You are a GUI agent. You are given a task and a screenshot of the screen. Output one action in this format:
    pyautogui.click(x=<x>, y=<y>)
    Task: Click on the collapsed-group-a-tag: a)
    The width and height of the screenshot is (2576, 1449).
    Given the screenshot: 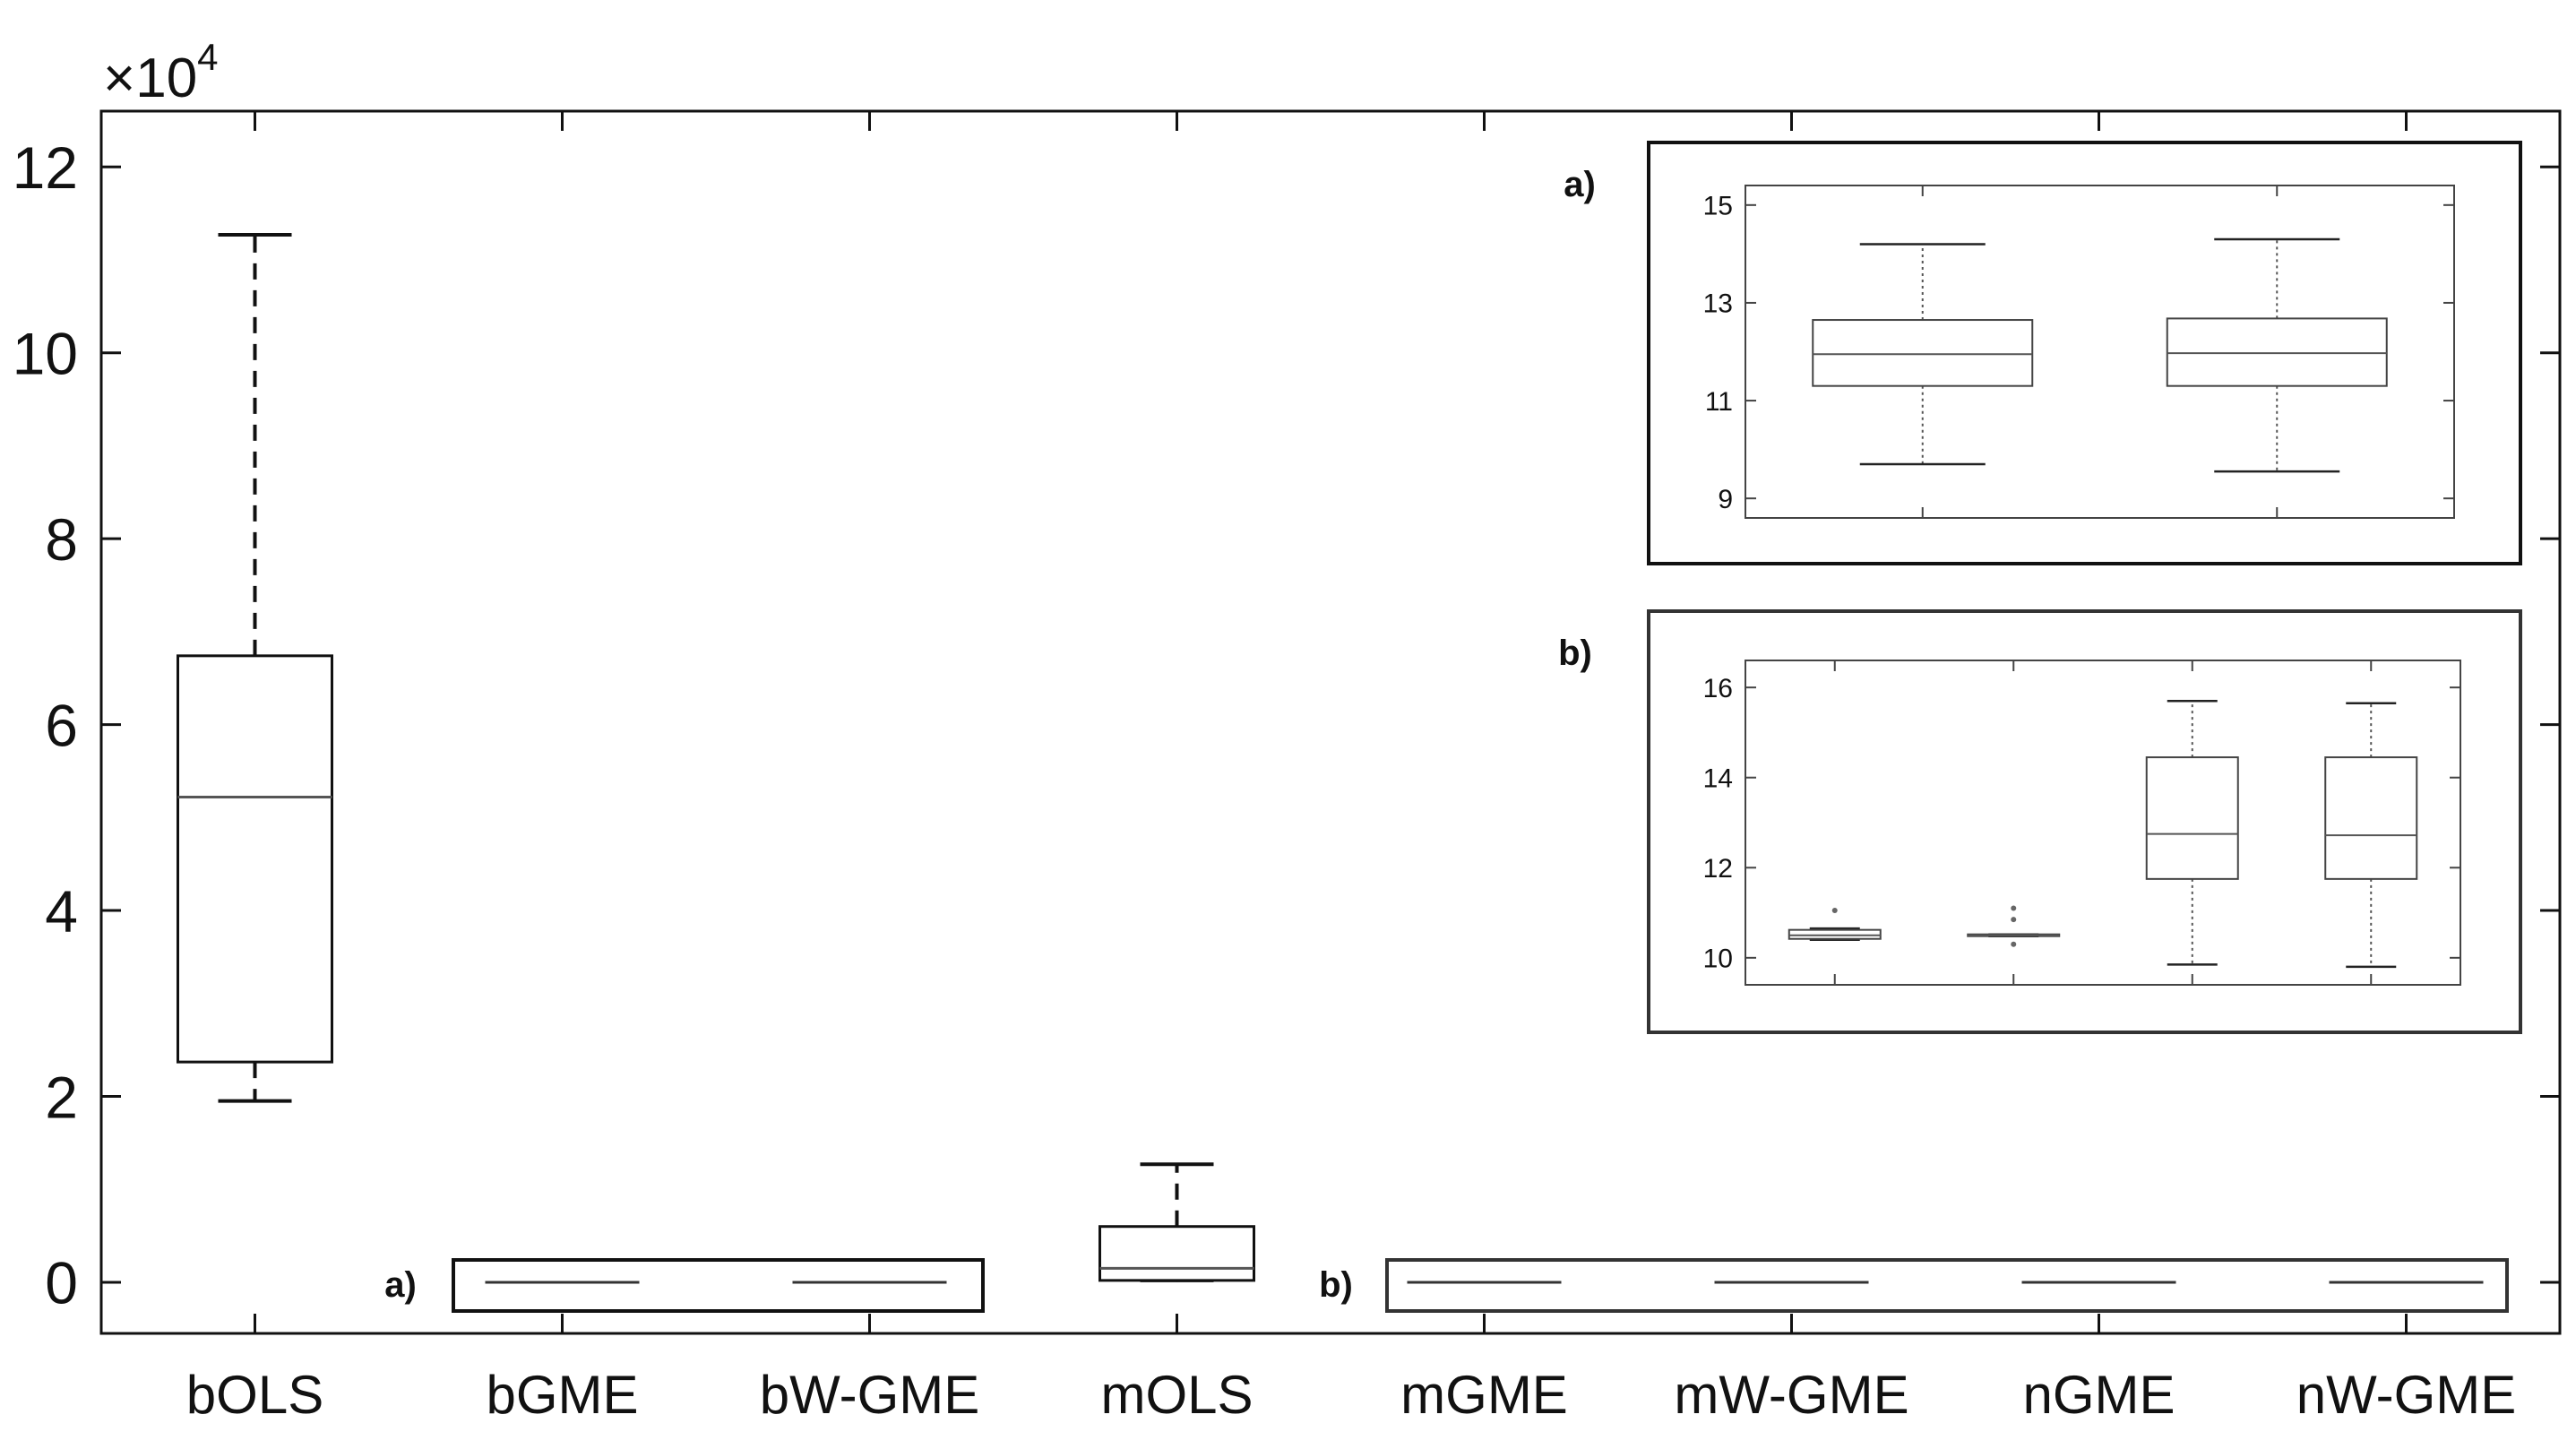 What is the action you would take?
    pyautogui.click(x=401, y=1285)
    